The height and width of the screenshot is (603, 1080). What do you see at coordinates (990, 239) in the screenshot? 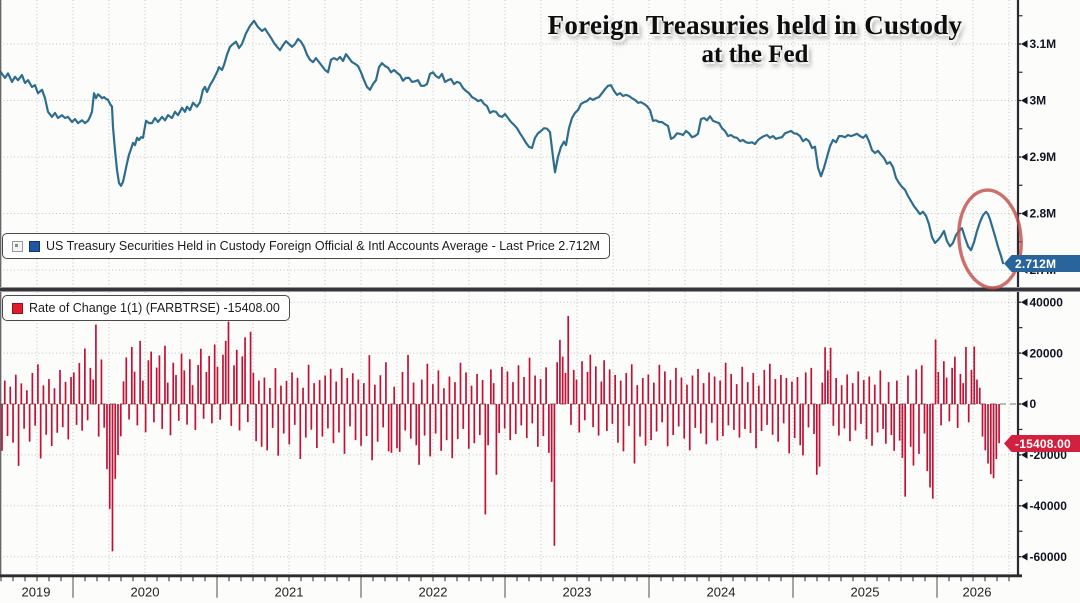
I see `highlight-ellipse-annotation` at bounding box center [990, 239].